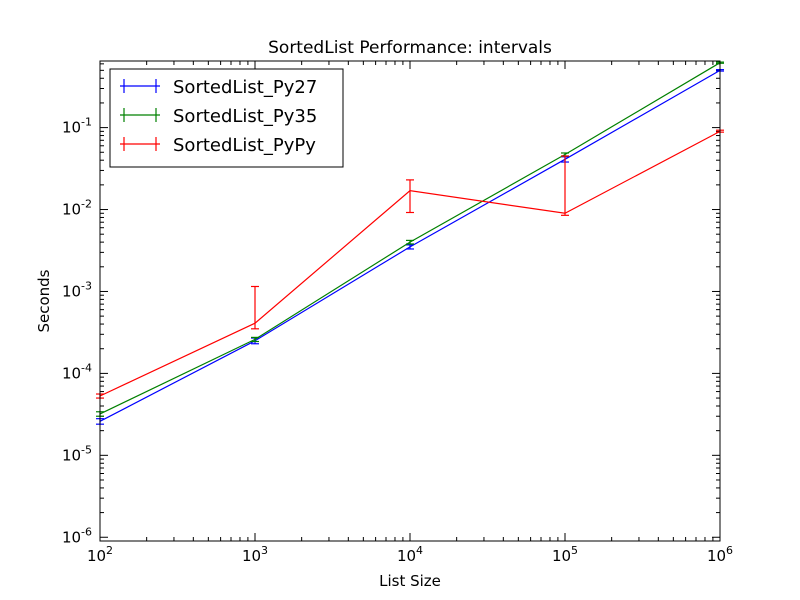 The image size is (800, 600). I want to click on y-tick-exponent: -3, so click(86, 285).